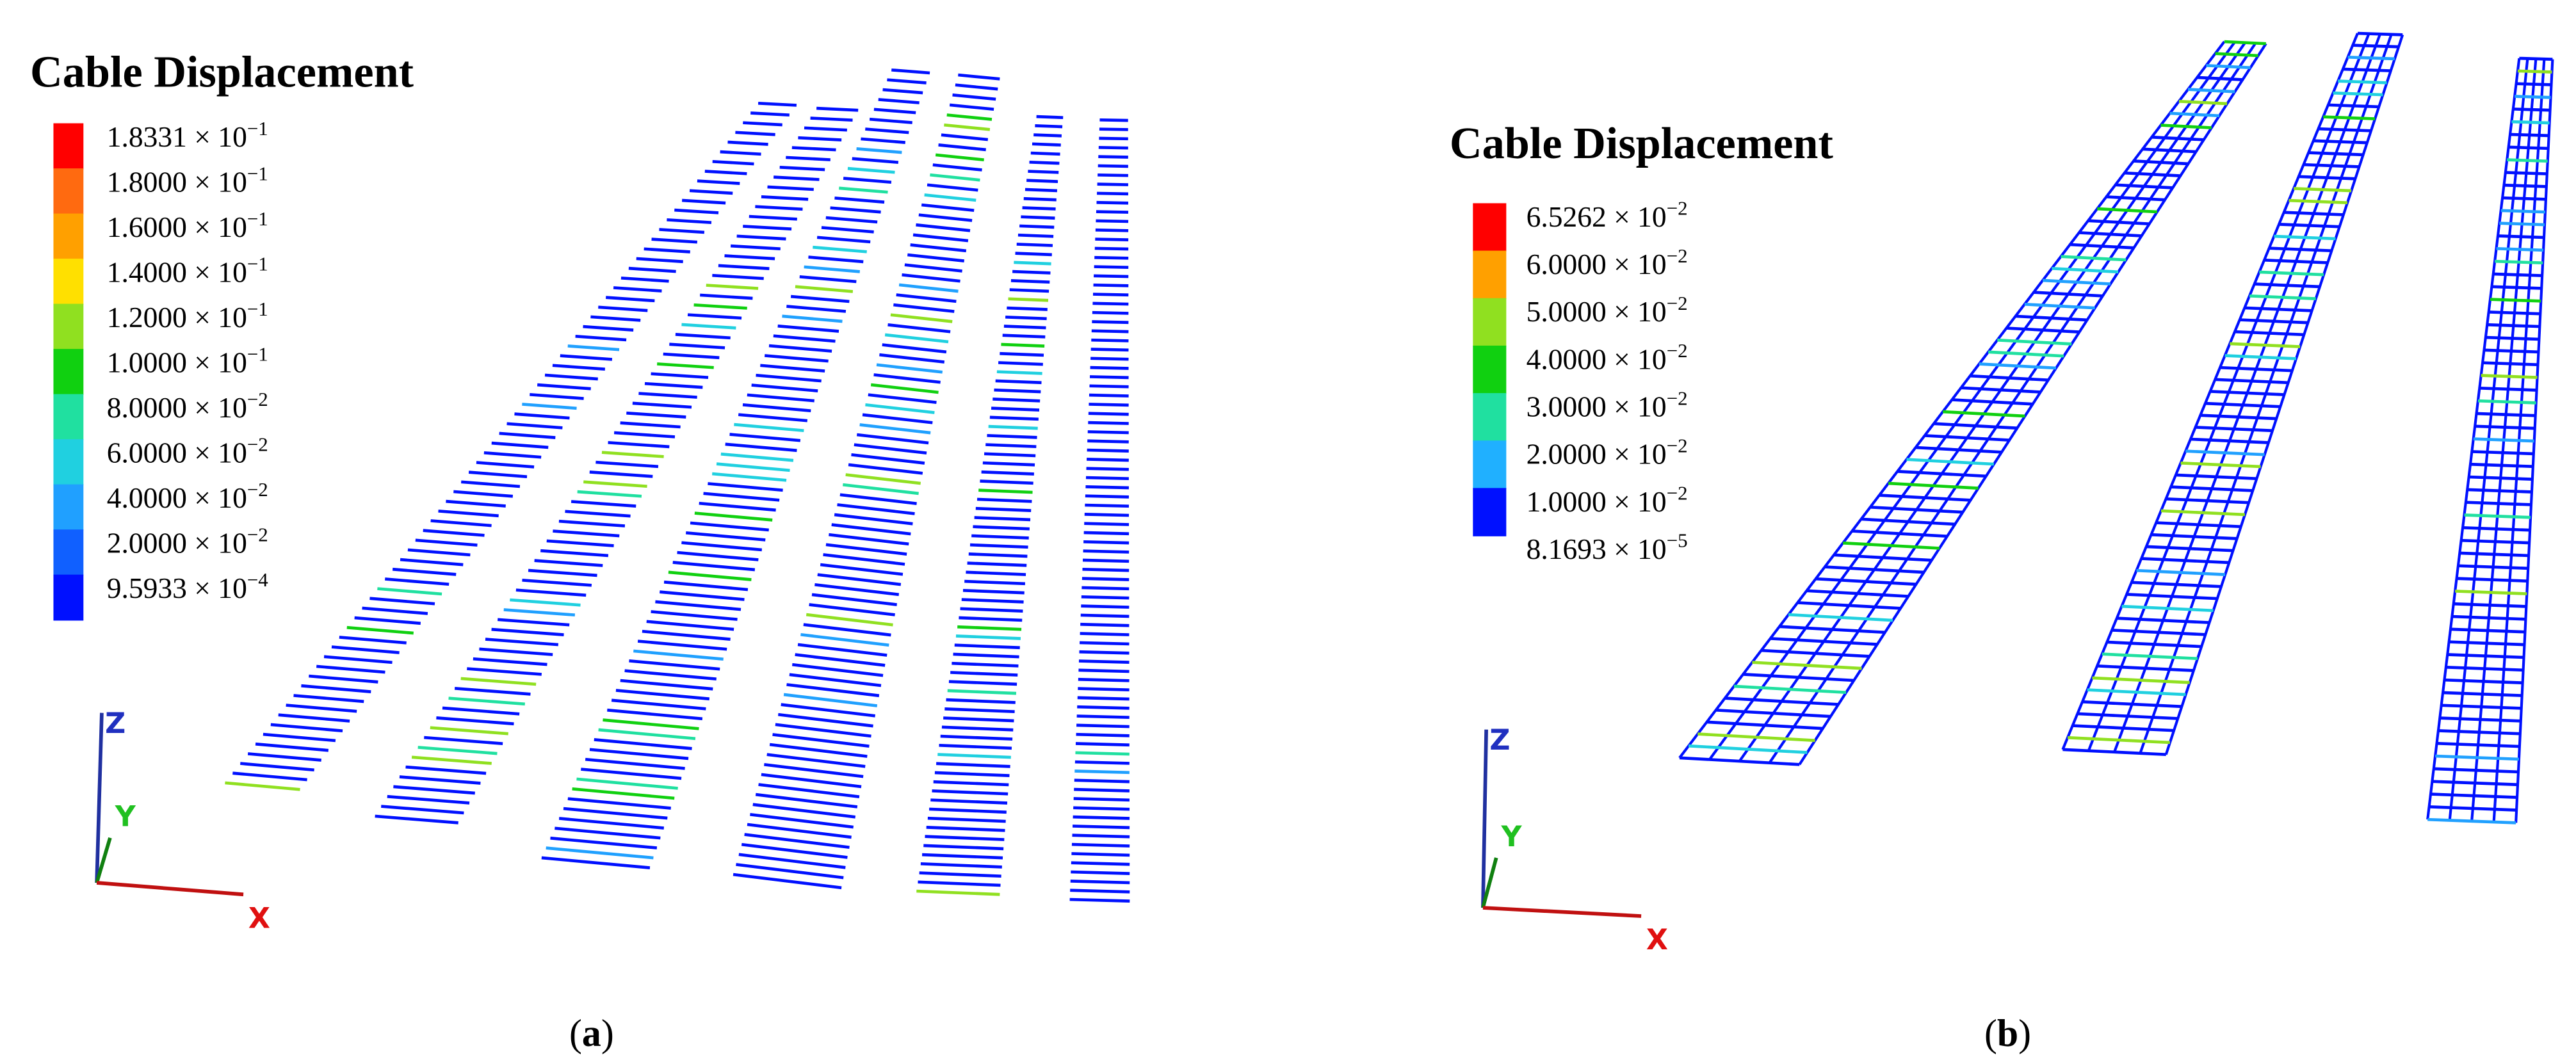 This screenshot has width=2576, height=1062. I want to click on legend-label: 8.0000 × 10⁻², so click(187, 406).